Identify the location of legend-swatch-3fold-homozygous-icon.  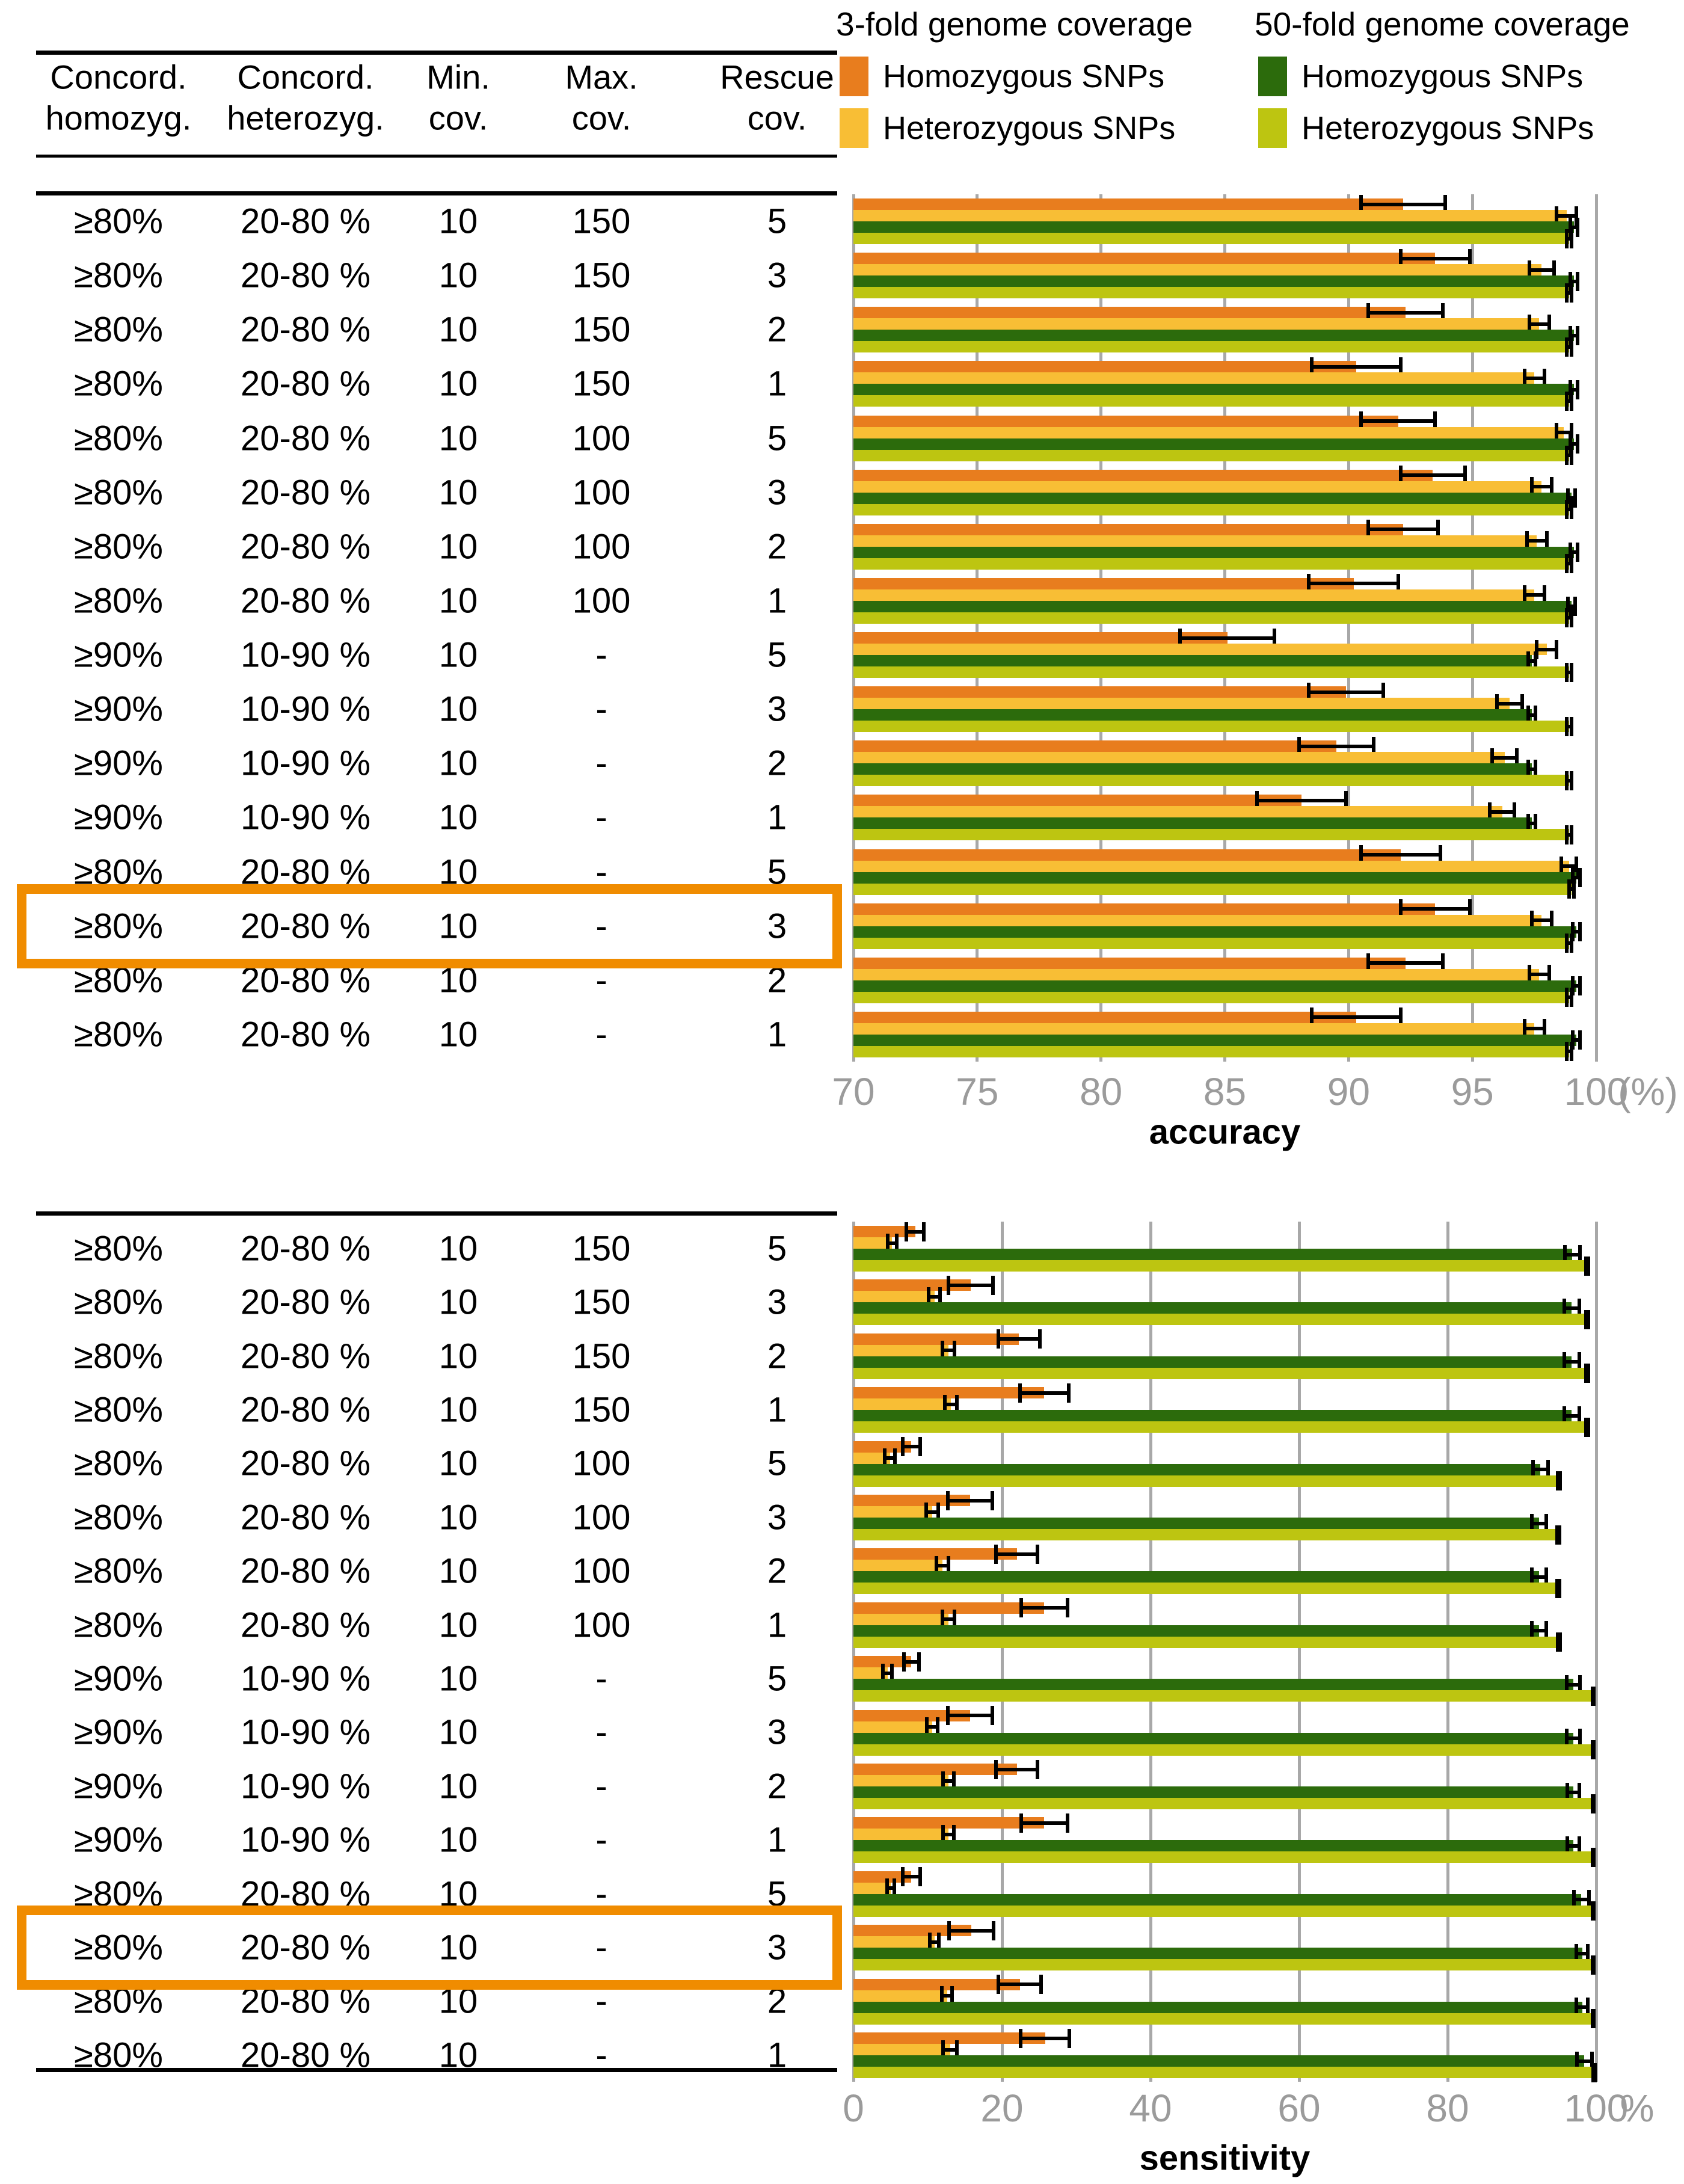
(854, 76).